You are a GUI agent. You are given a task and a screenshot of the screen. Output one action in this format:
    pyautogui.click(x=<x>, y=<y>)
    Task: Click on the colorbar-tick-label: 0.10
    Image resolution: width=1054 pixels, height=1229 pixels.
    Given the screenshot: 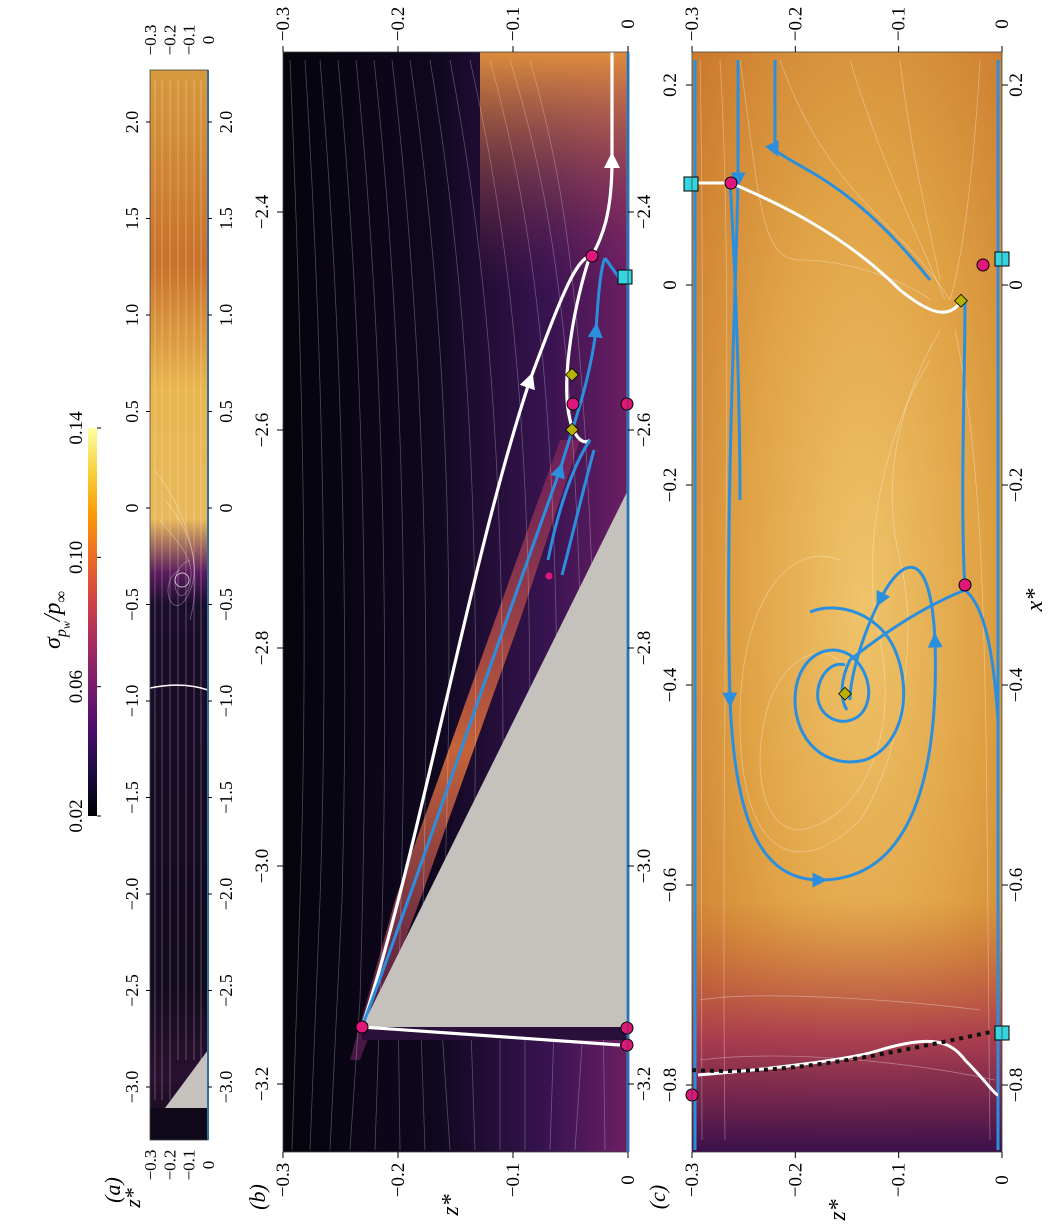 What is the action you would take?
    pyautogui.click(x=76, y=557)
    